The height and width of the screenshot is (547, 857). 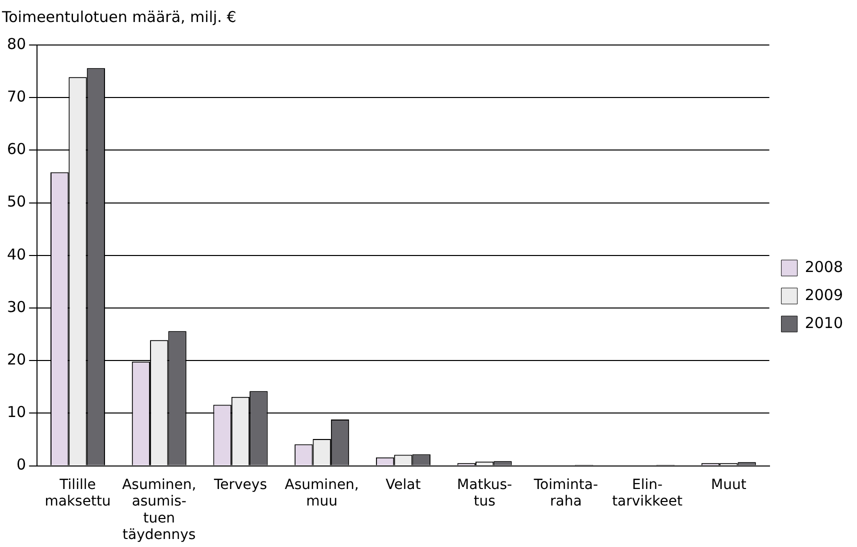 I want to click on y-tick-label: 80, so click(x=16, y=43).